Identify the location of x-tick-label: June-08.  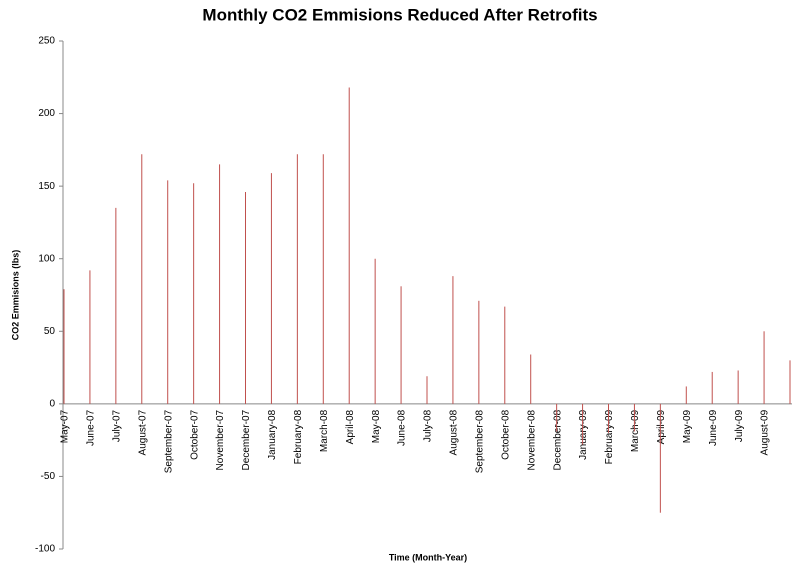
(402, 427).